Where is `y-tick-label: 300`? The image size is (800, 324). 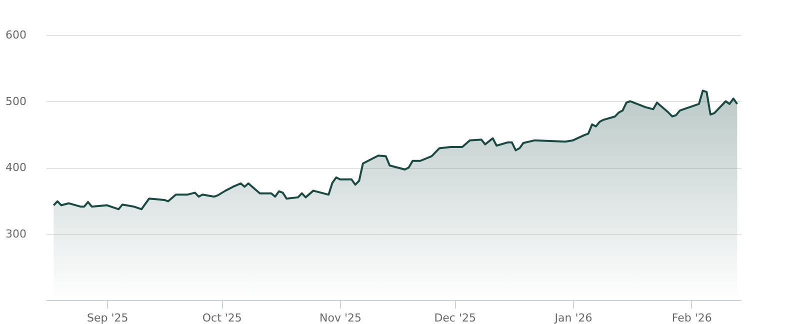 y-tick-label: 300 is located at coordinates (16, 233).